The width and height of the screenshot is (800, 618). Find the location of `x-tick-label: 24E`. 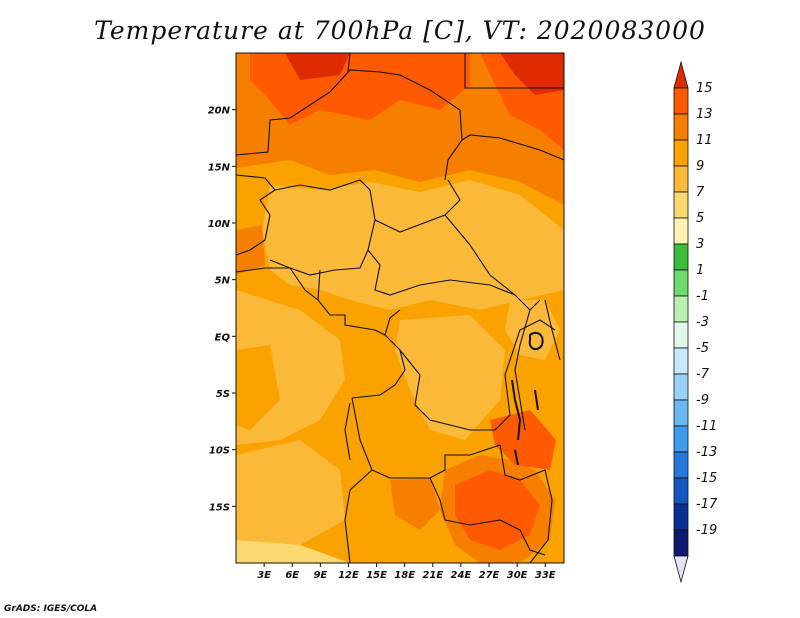

x-tick-label: 24E is located at coordinates (461, 575).